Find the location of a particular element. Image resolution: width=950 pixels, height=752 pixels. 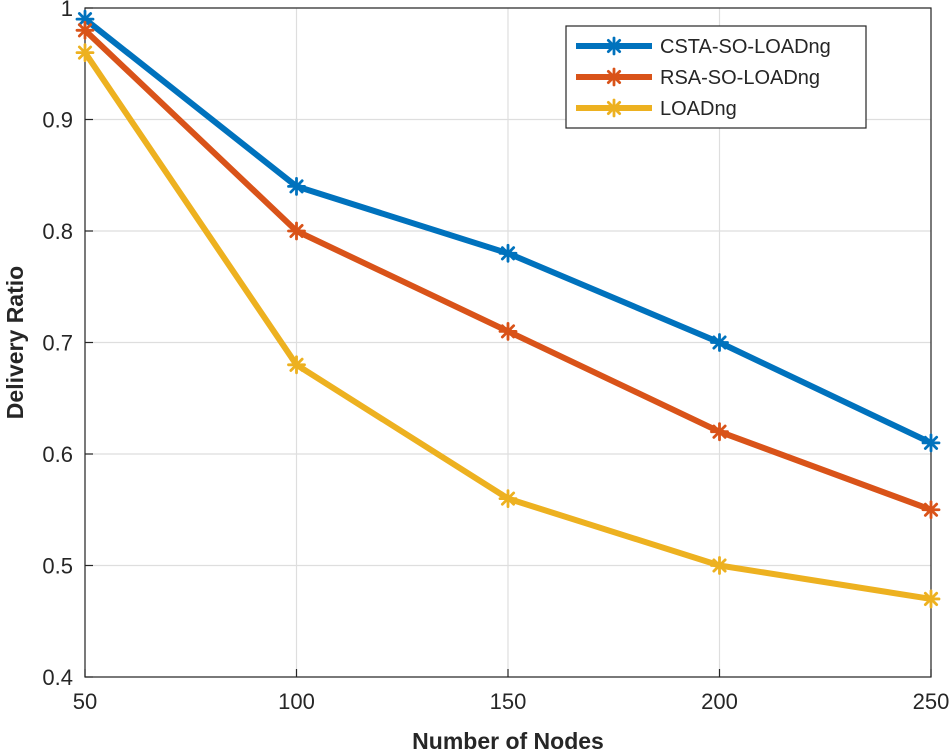

legend-item: RSA-SO-LOADng is located at coordinates (698, 78).